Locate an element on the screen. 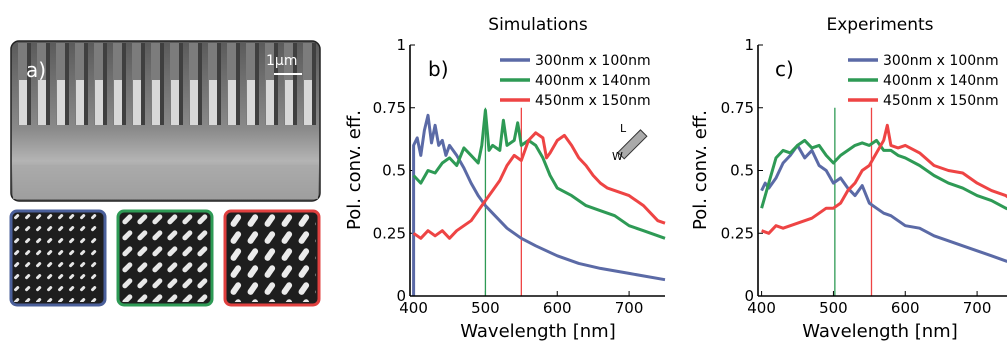  chart-b-xlabel: Wavelength [nm] is located at coordinates (538, 331).